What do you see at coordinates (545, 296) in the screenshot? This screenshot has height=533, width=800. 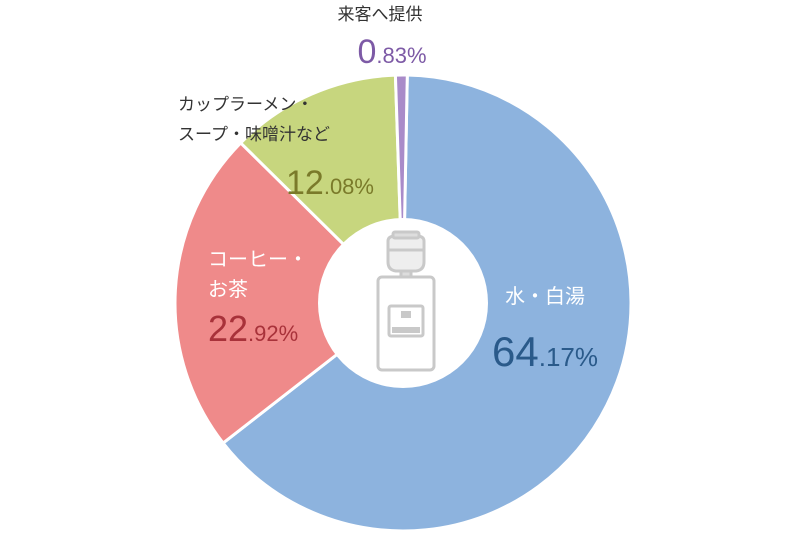 I see `slice-label-name: 水・白湯` at bounding box center [545, 296].